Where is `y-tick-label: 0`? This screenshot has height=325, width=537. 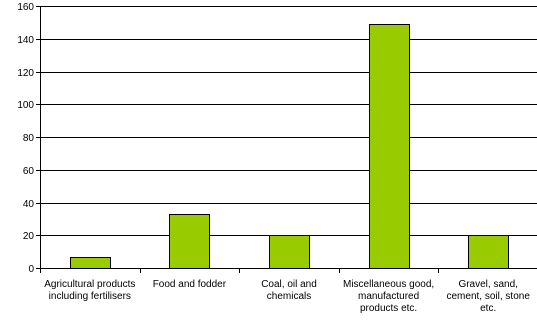
y-tick-label: 0 is located at coordinates (31, 269).